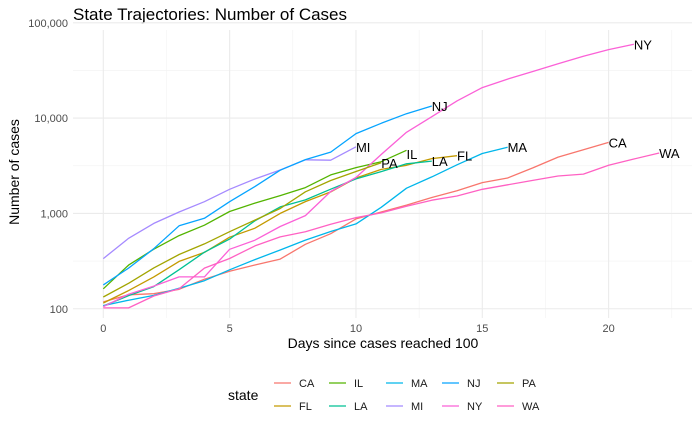 This screenshot has width=700, height=432. Describe the element at coordinates (305, 407) in the screenshot. I see `legend-label-fl: FL` at that location.